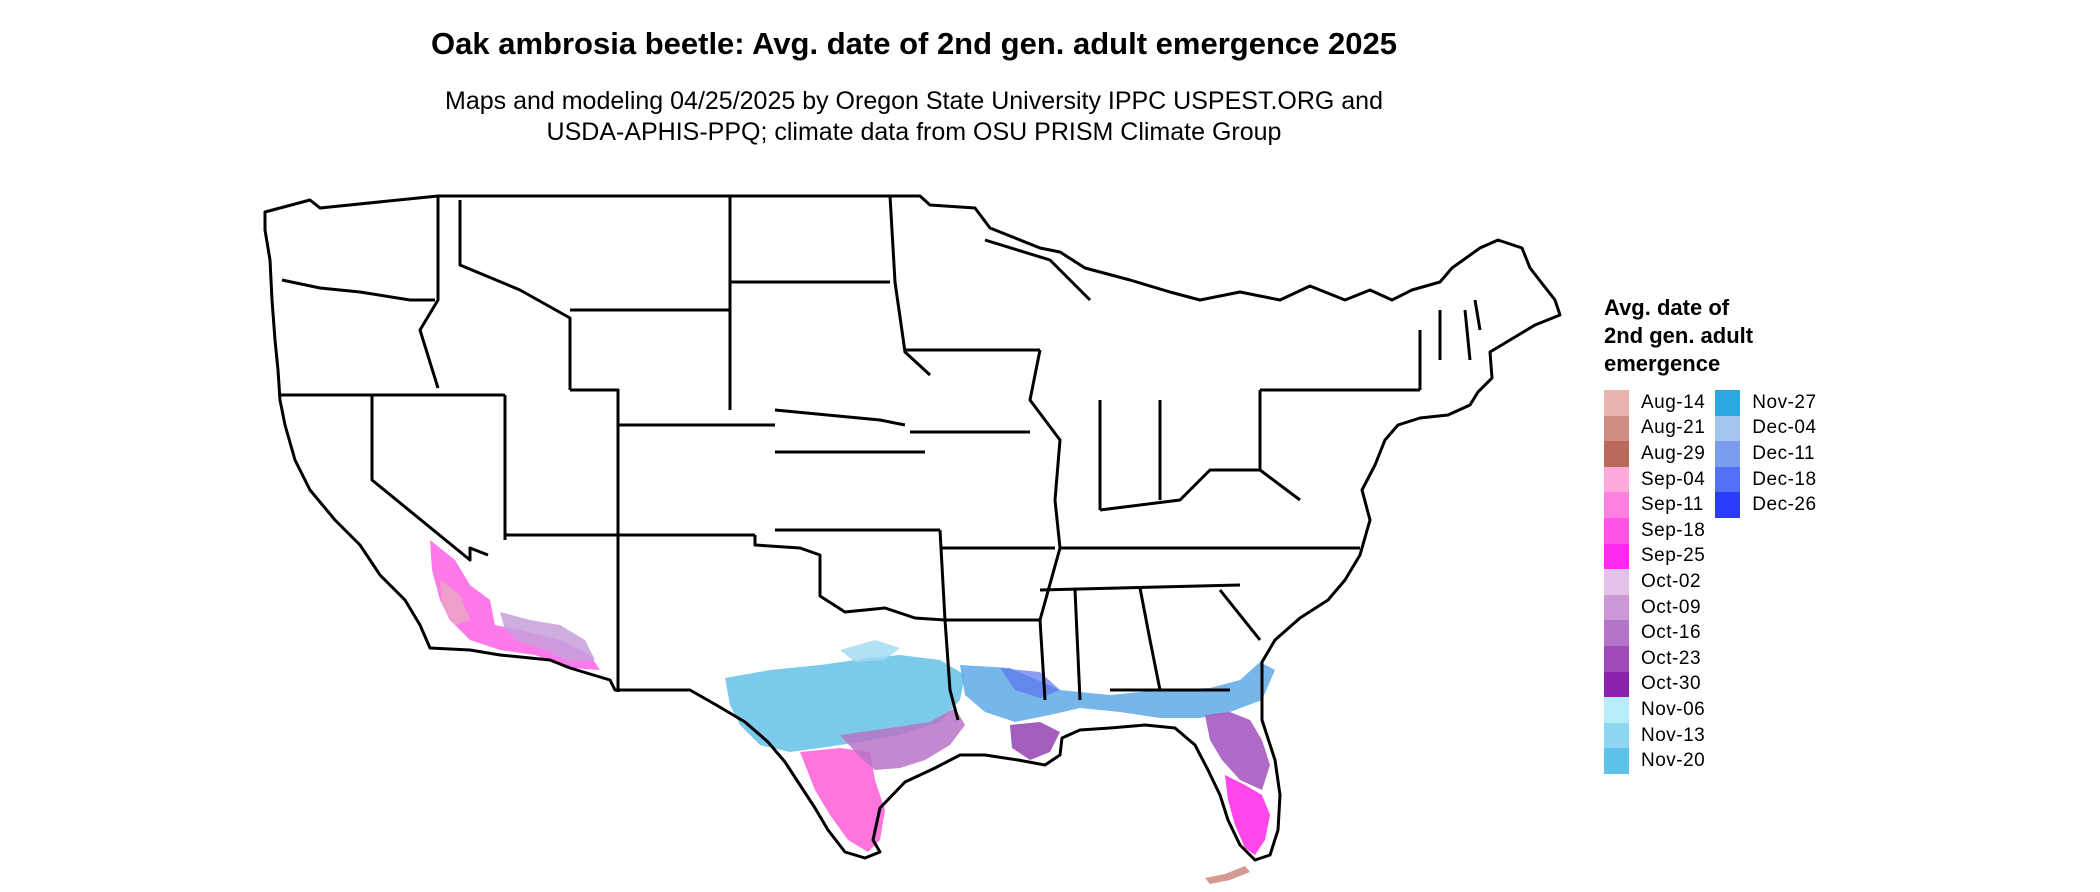 This screenshot has width=2100, height=892. Describe the element at coordinates (1673, 428) in the screenshot. I see `legend-label: Aug-21` at that location.